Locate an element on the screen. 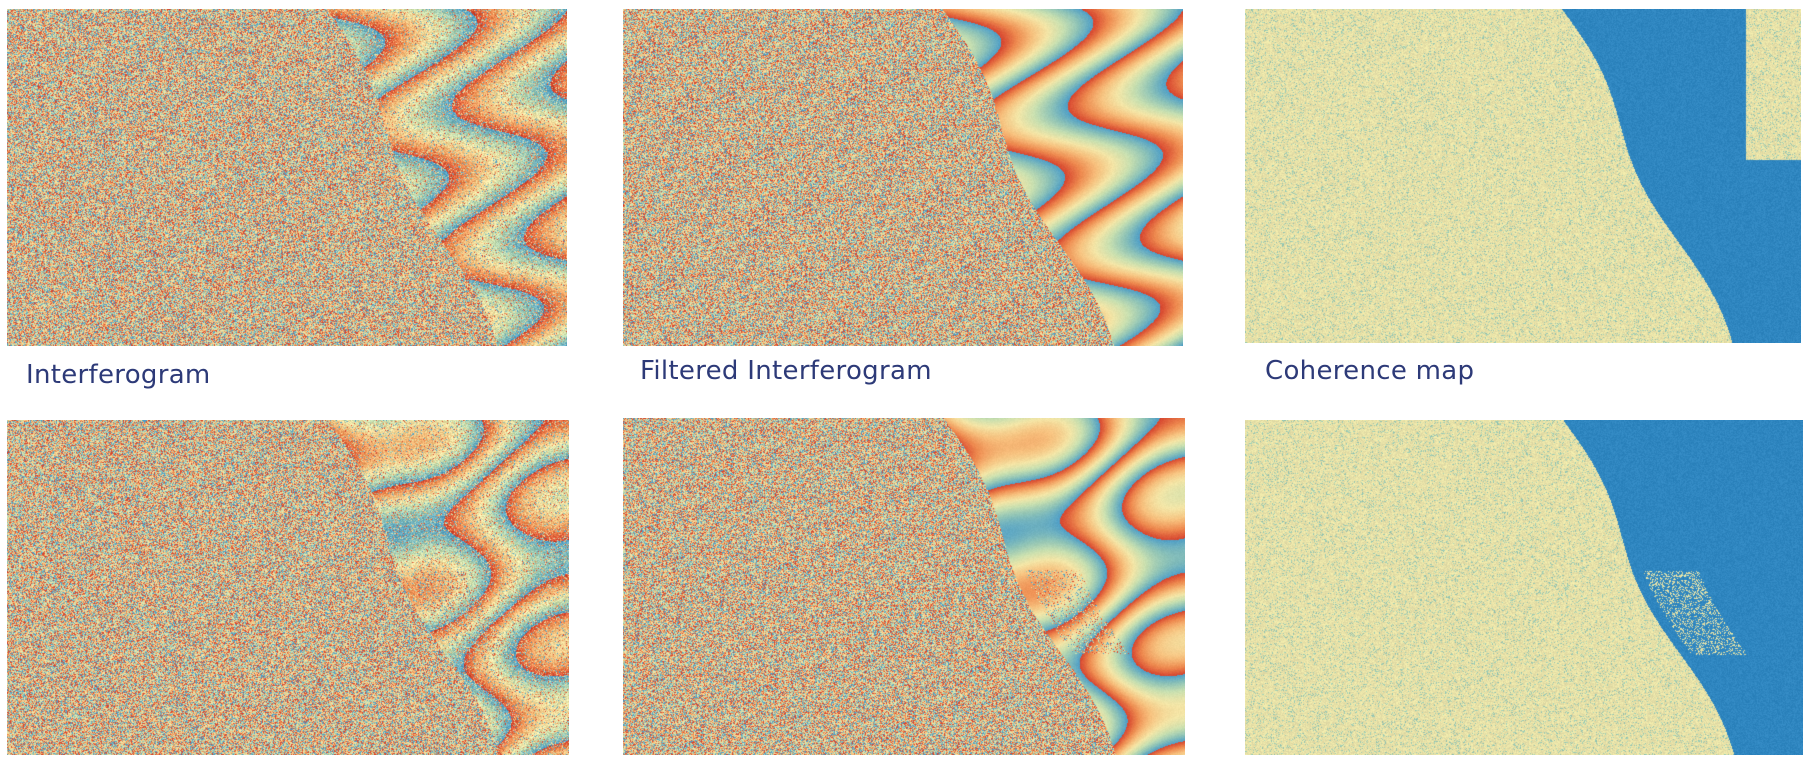 The image size is (1810, 765). filtered-interferogram-bottom-image is located at coordinates (904, 586).